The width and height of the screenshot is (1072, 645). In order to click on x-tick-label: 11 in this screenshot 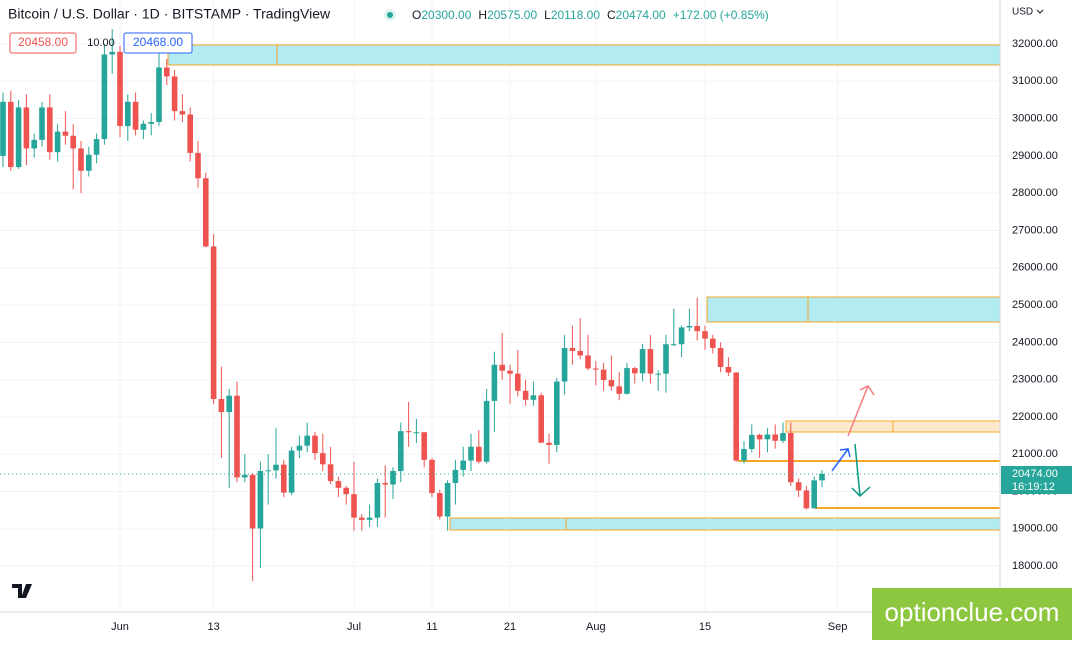, I will do `click(431, 627)`.